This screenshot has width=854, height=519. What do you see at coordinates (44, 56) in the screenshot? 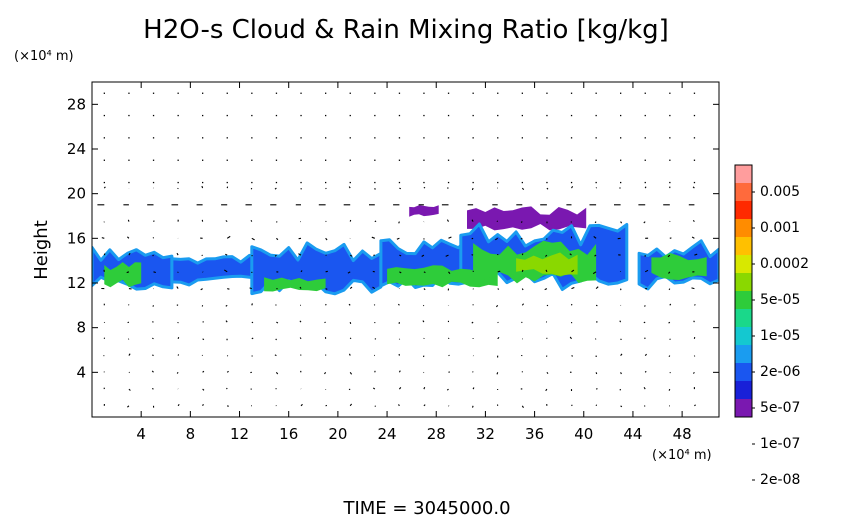
I see `y-unit-label: (×10⁴ m)` at bounding box center [44, 56].